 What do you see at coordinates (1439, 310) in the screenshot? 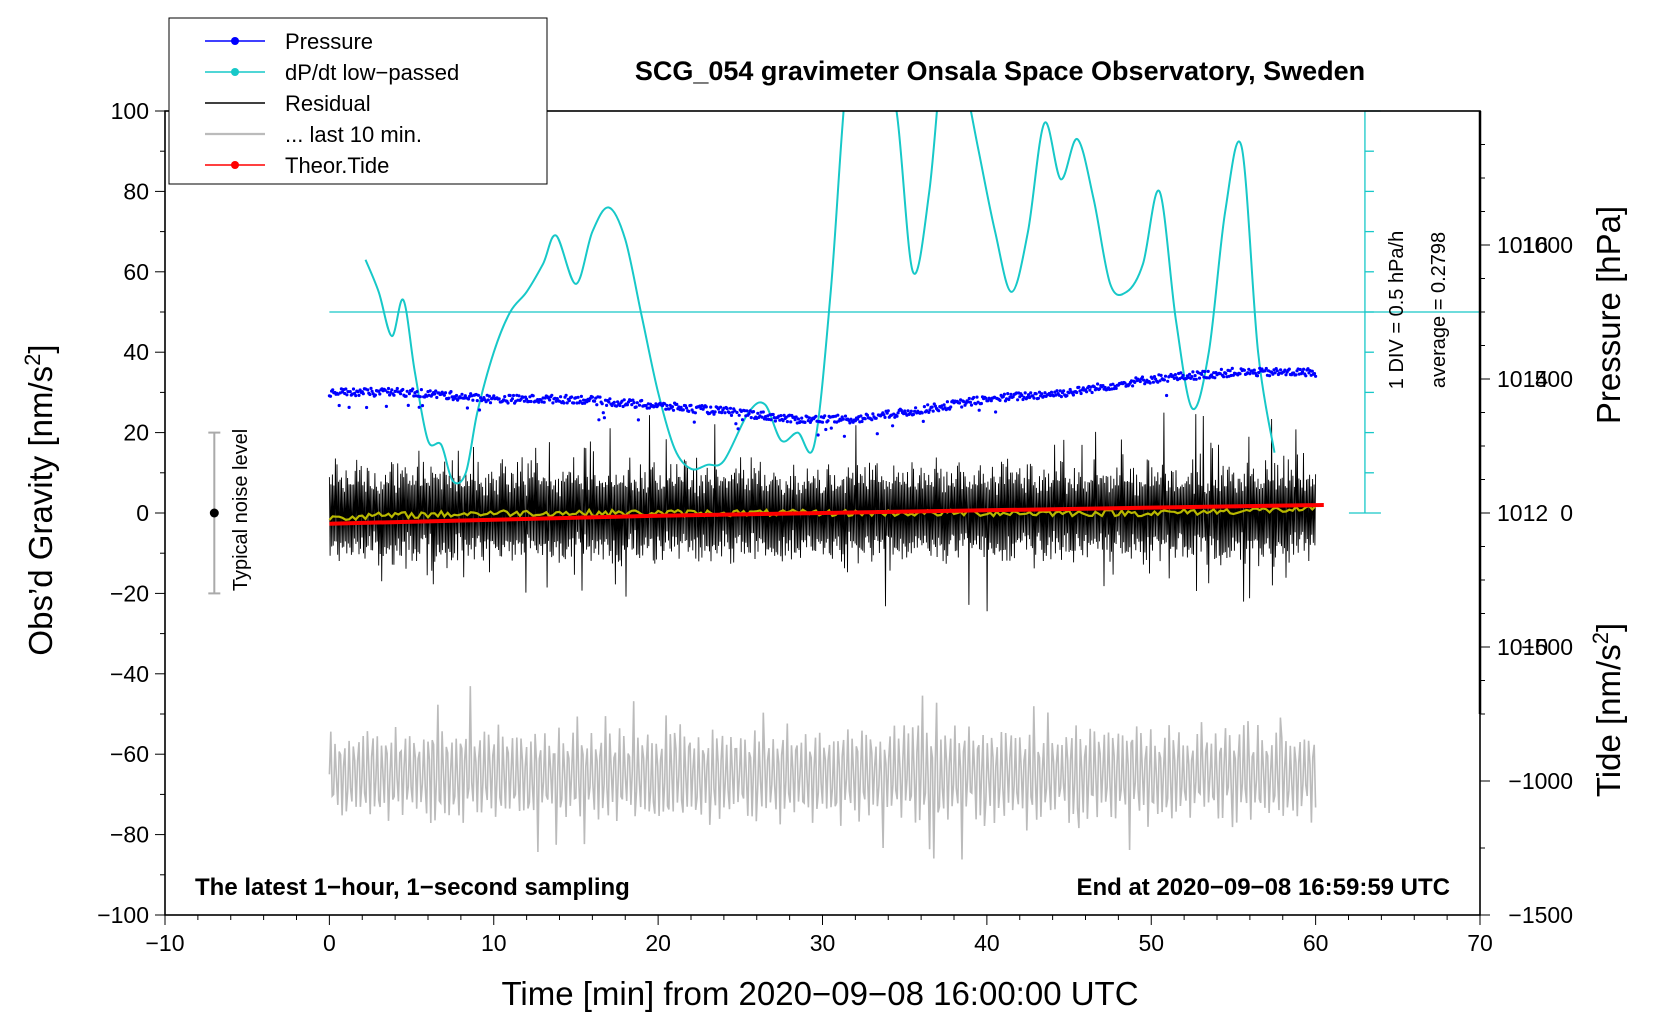
I see `average-note: average = 0.2798` at bounding box center [1439, 310].